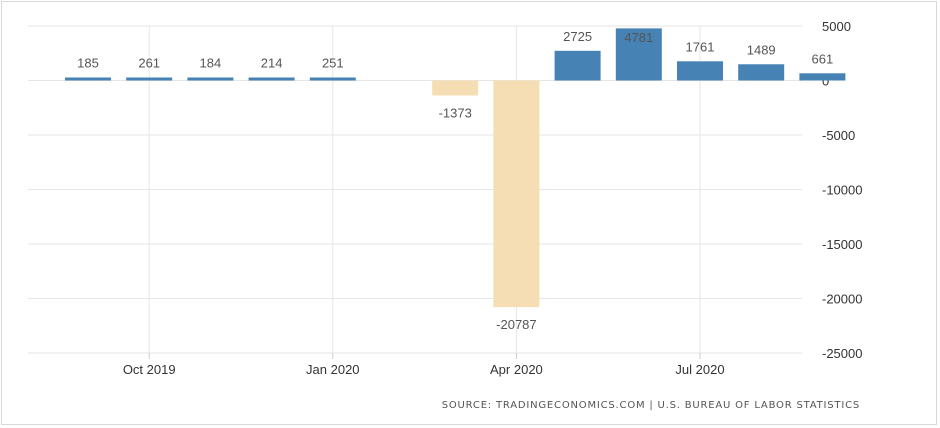  What do you see at coordinates (842, 244) in the screenshot?
I see `y-tick-label: -15000` at bounding box center [842, 244].